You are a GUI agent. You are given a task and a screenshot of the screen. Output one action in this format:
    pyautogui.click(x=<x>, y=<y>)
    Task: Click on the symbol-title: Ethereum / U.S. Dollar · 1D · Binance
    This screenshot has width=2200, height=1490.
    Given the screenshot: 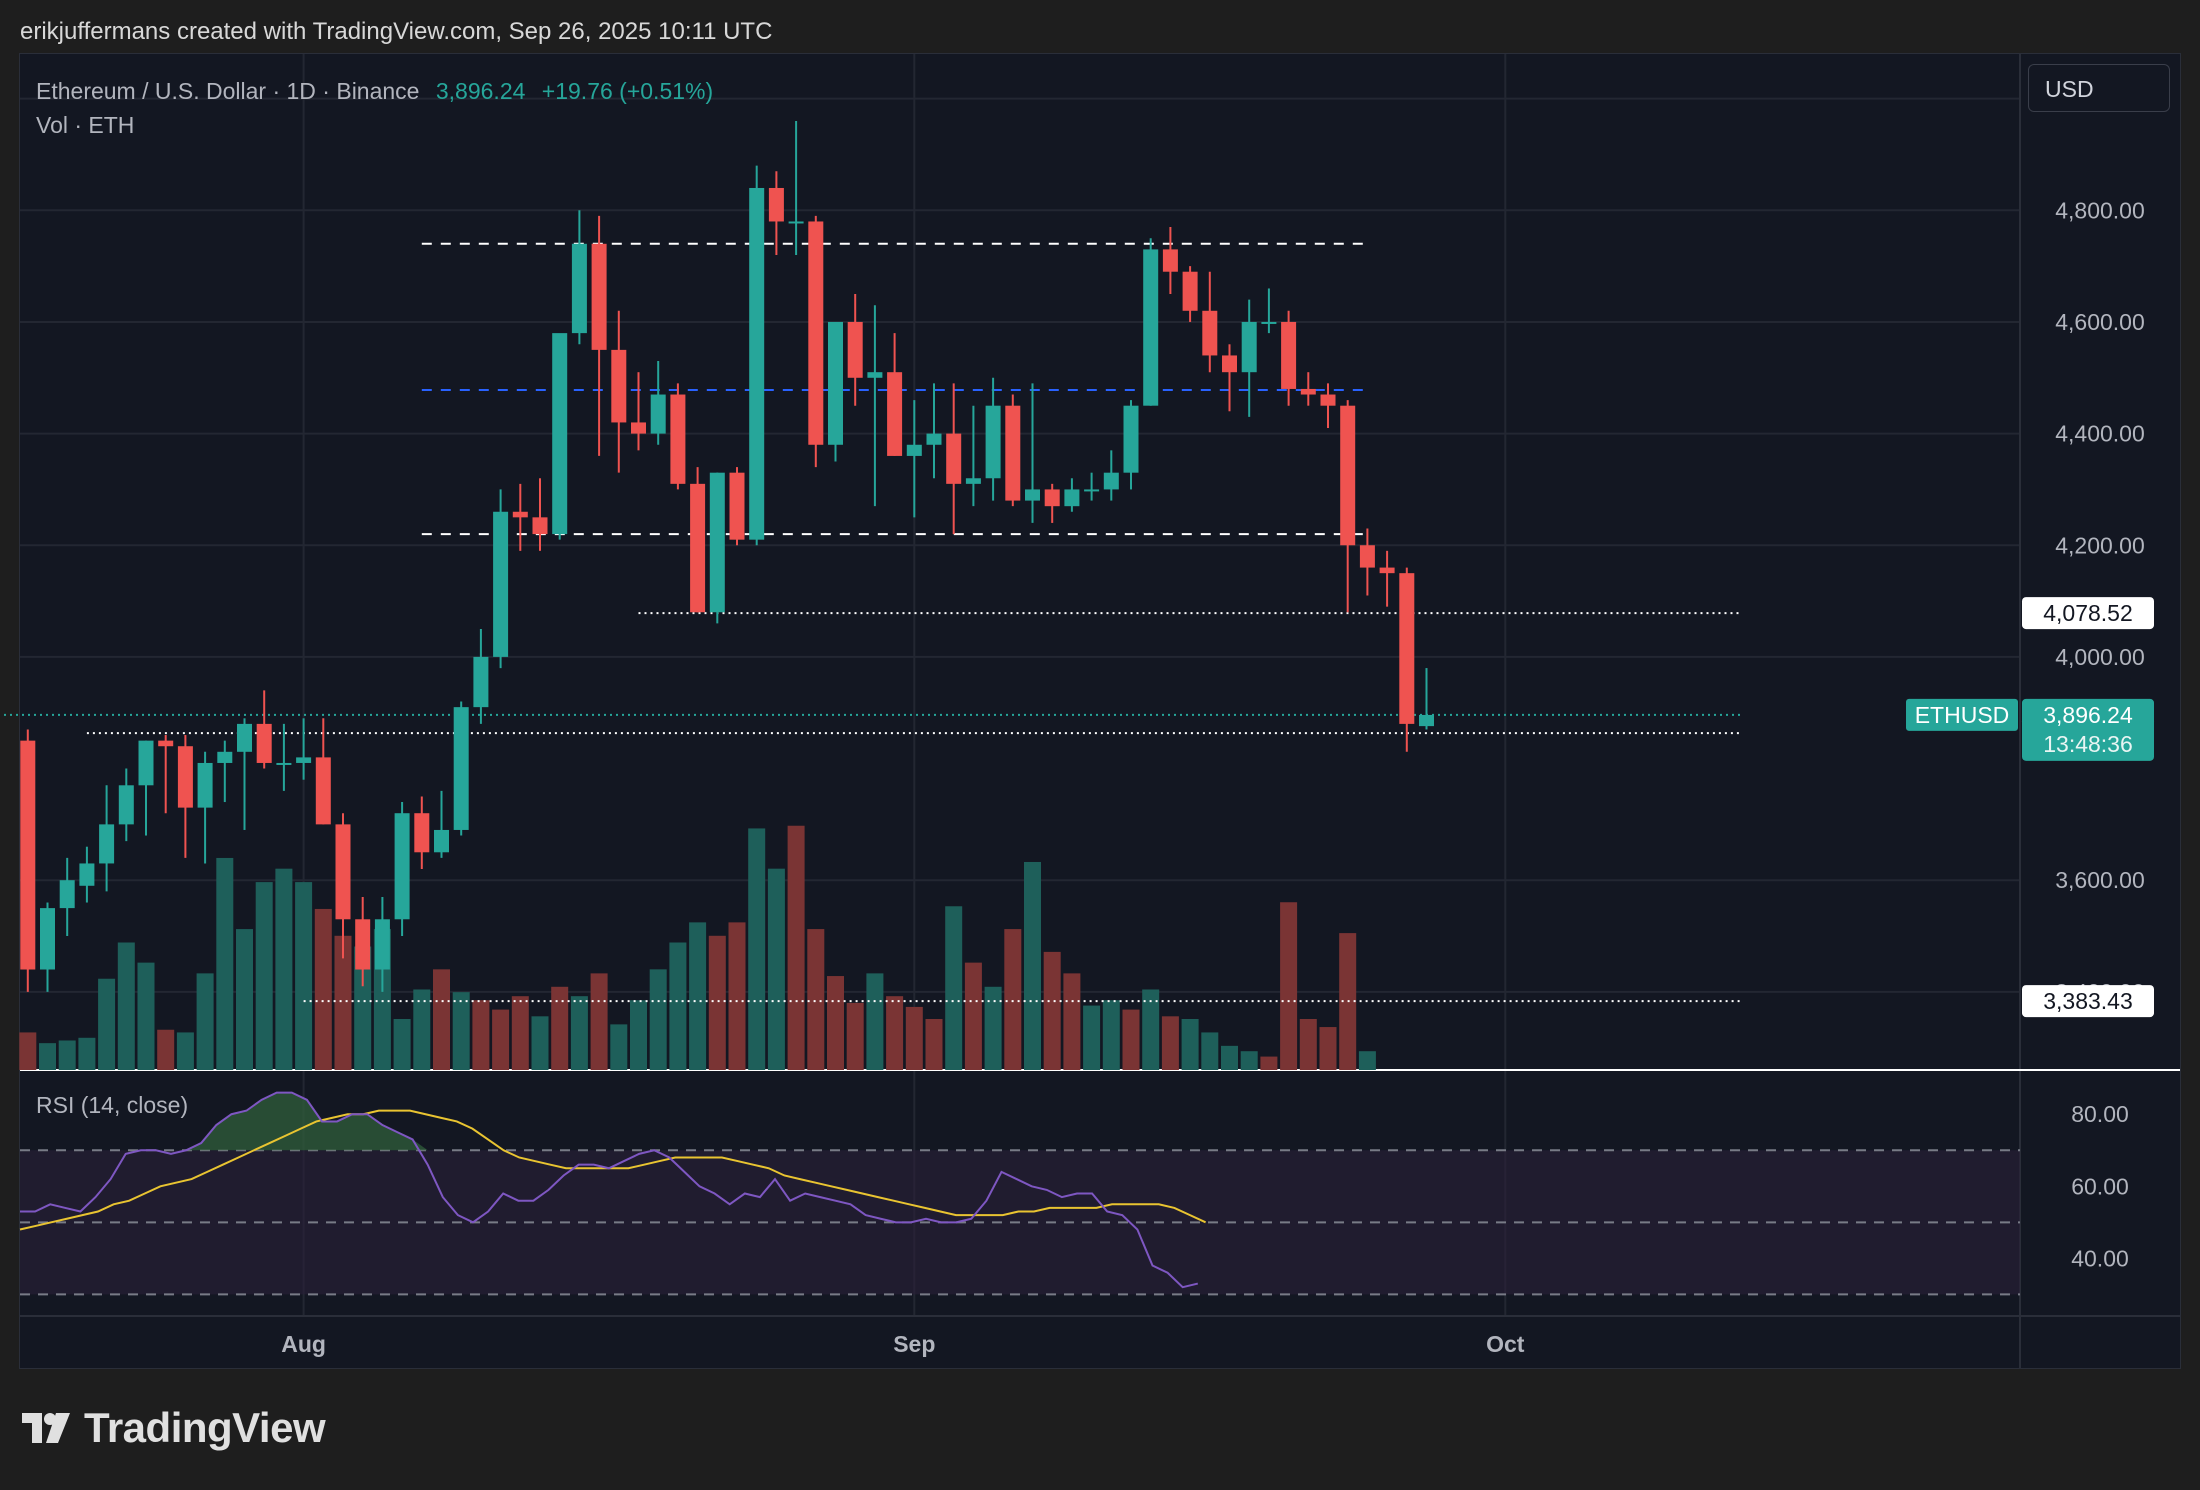 What is the action you would take?
    pyautogui.click(x=228, y=91)
    